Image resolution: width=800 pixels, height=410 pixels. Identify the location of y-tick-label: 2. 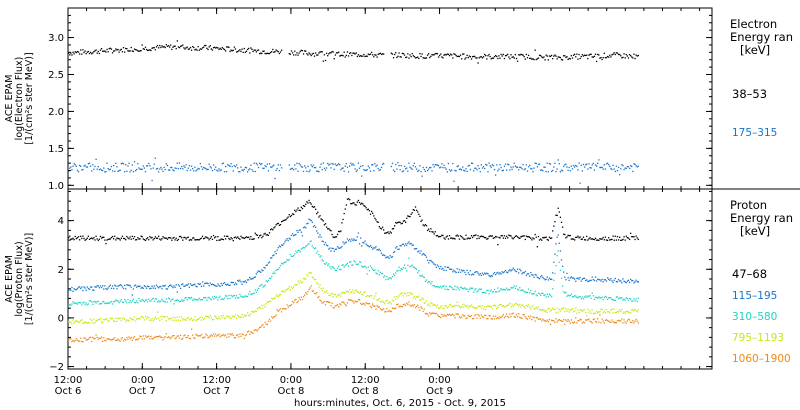
(61, 270).